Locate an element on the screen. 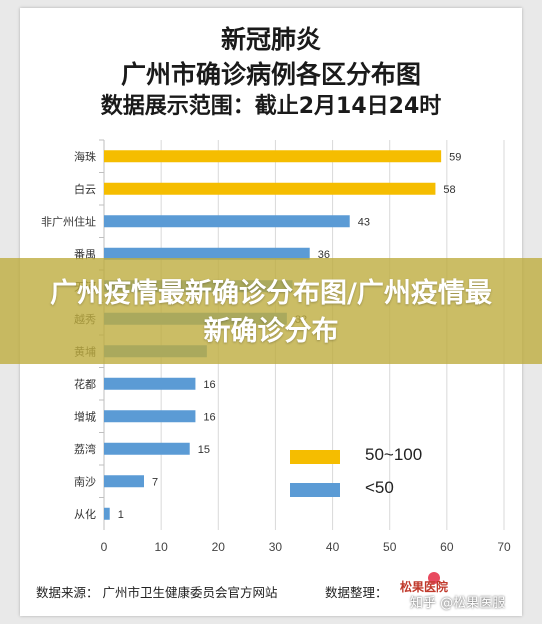 Image resolution: width=542 pixels, height=624 pixels. chart-data-range: 数据展示范围：截止2月14日24时 is located at coordinates (271, 106).